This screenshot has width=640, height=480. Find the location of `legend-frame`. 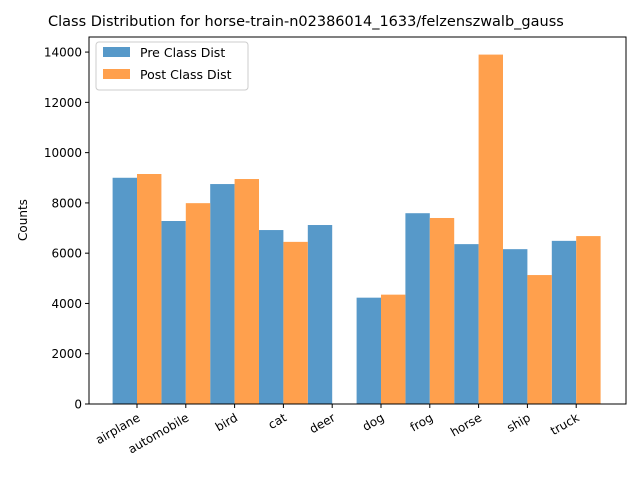

legend-frame is located at coordinates (172, 66).